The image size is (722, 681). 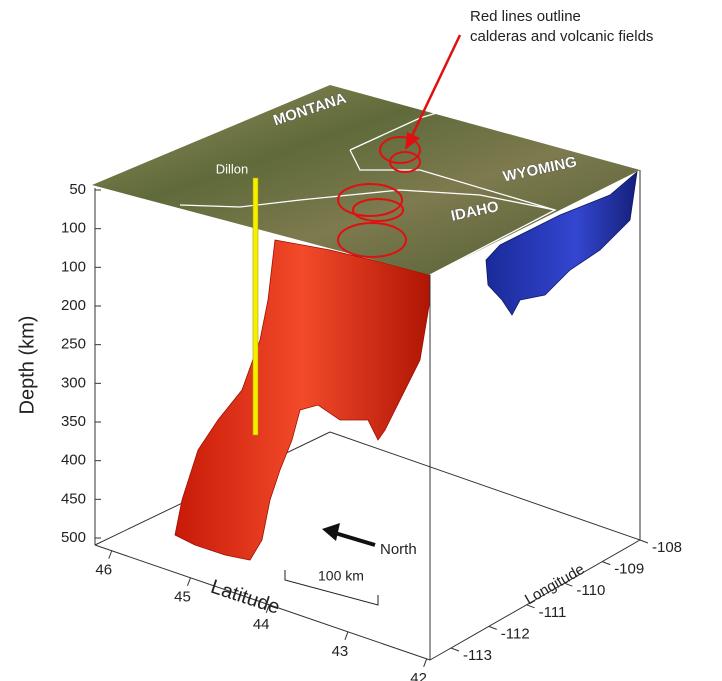 What do you see at coordinates (73, 460) in the screenshot?
I see `depth-tick-label: 400` at bounding box center [73, 460].